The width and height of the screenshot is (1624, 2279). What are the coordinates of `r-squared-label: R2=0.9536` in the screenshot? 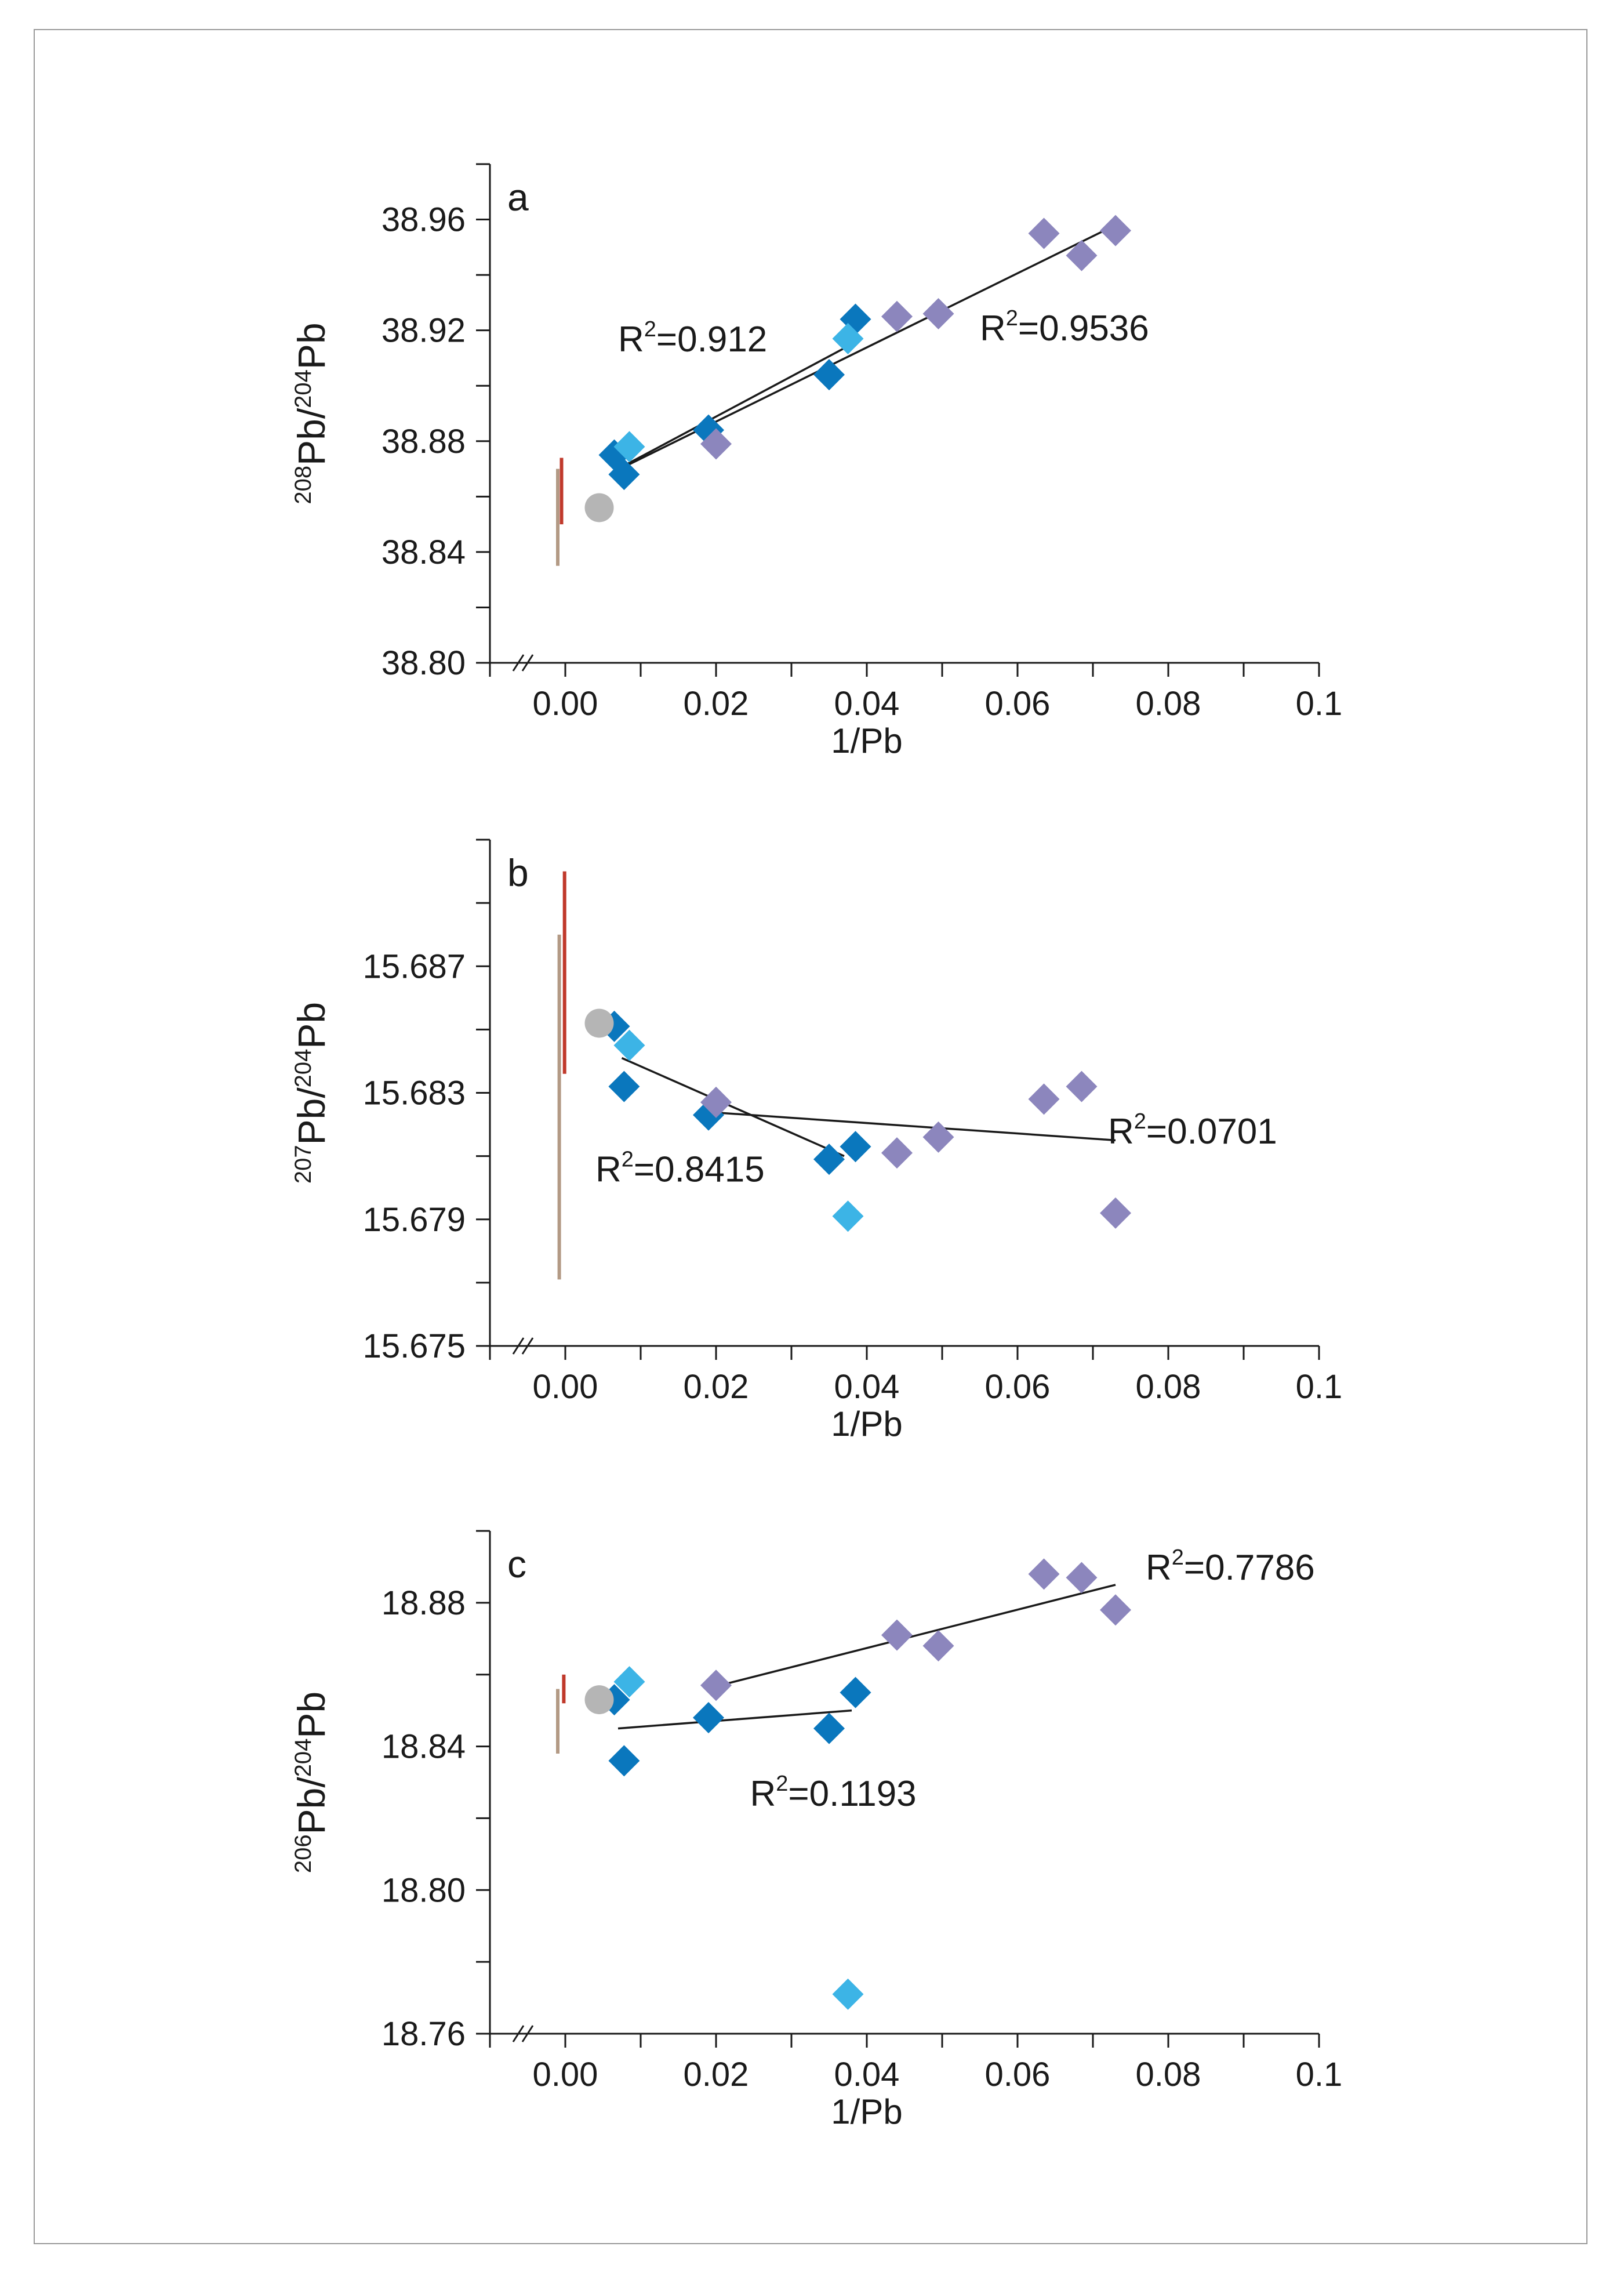 It's located at (1064, 327).